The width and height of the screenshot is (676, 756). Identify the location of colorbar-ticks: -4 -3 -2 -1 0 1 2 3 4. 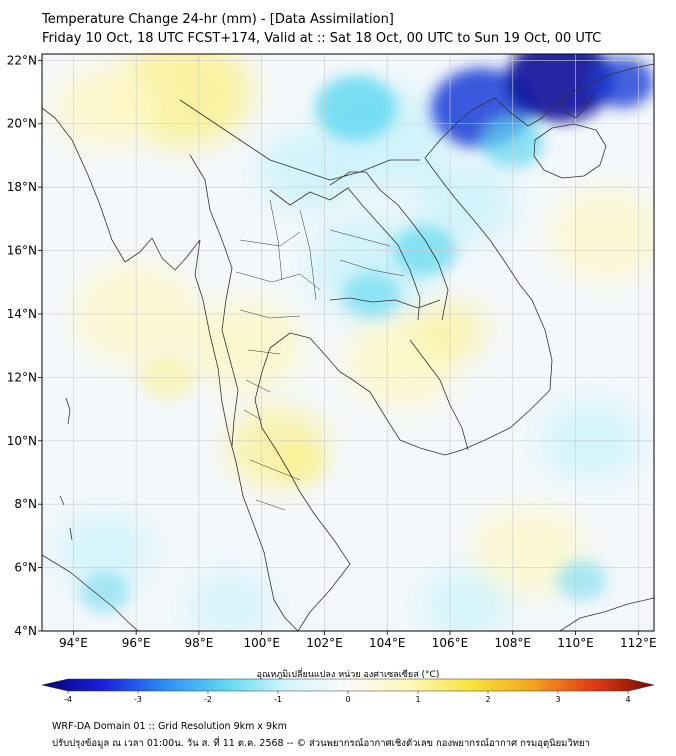
(347, 697).